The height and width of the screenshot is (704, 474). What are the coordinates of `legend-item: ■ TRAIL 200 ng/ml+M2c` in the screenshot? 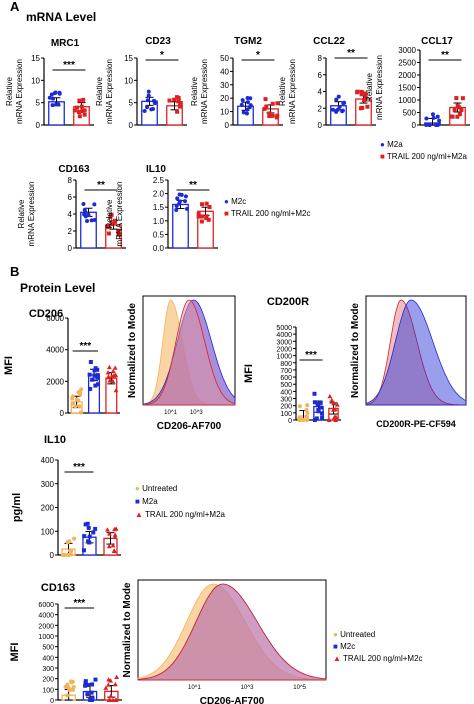 It's located at (267, 213).